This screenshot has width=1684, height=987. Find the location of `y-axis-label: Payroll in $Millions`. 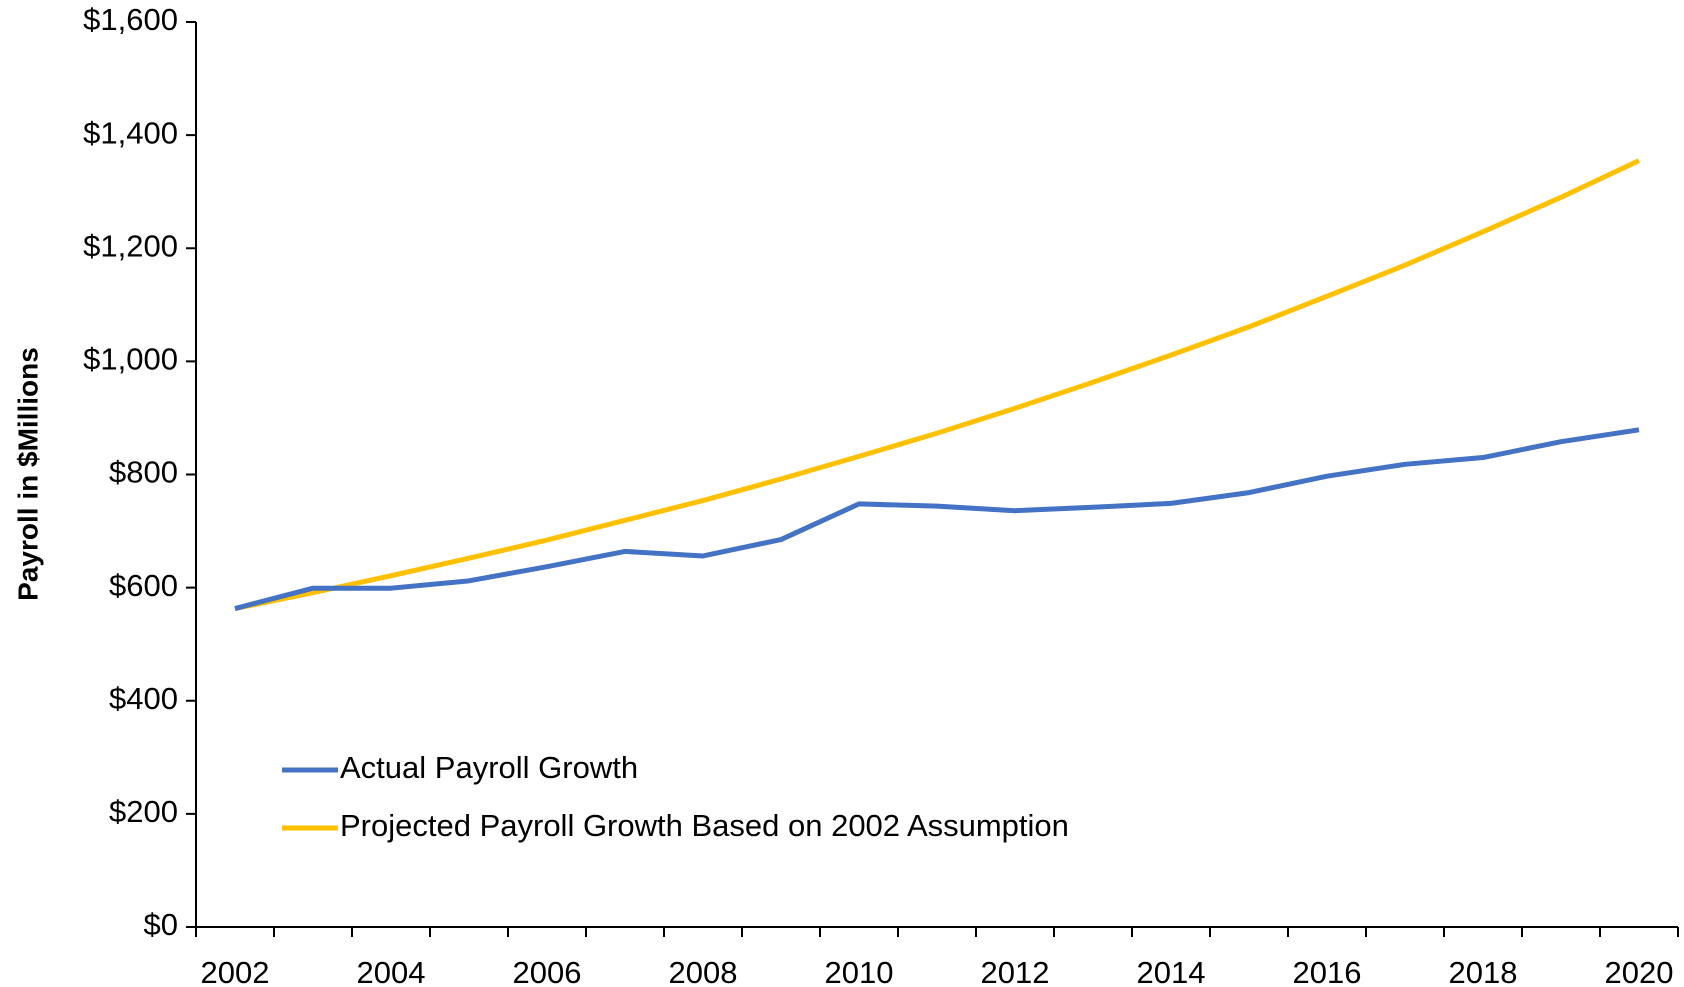

y-axis-label: Payroll in $Millions is located at coordinates (27, 474).